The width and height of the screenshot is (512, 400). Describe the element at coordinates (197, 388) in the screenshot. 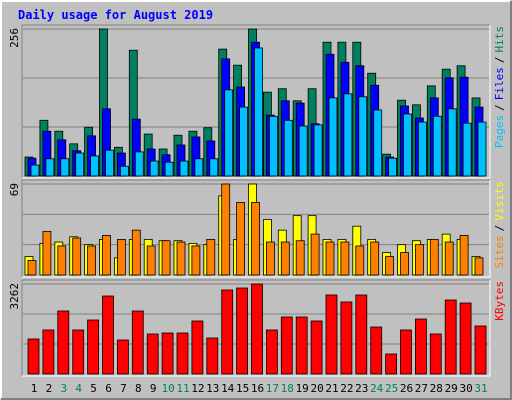

I see `x-tick-label: 12` at that location.